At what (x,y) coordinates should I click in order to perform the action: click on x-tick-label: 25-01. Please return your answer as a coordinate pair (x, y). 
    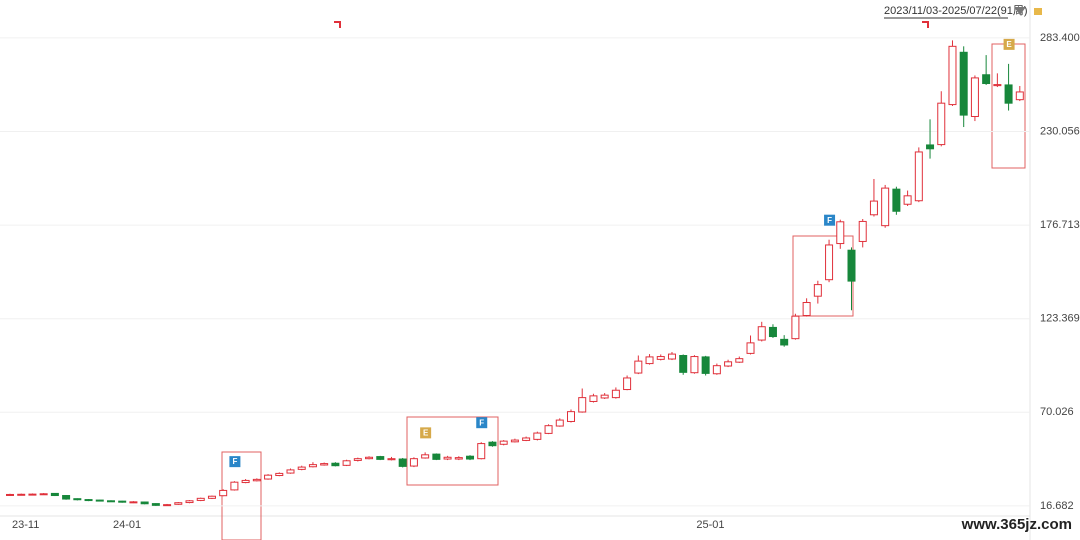
    Looking at the image, I should click on (710, 525).